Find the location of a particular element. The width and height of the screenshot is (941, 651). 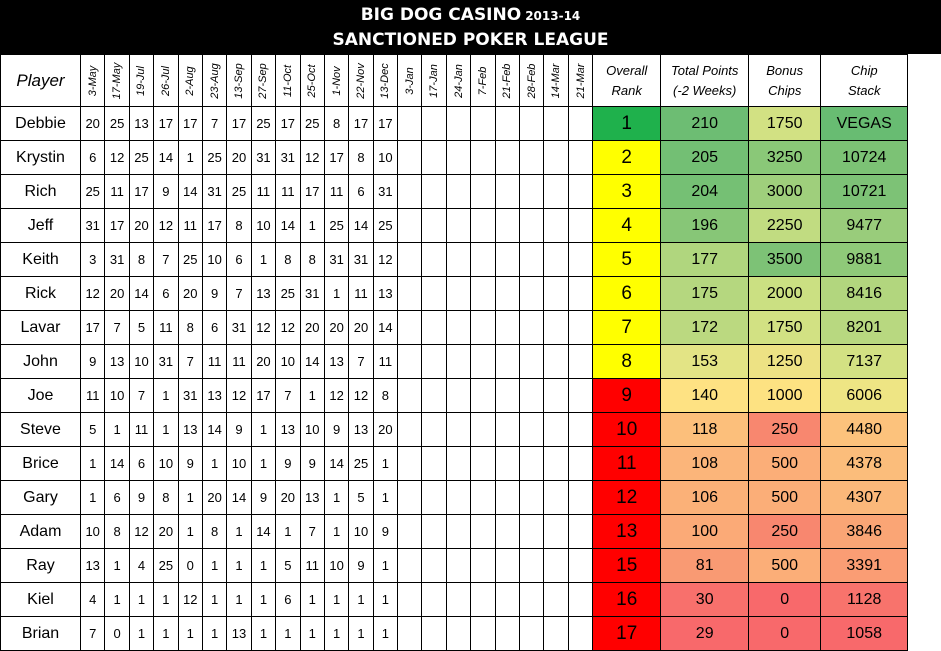

overall-rank-cell: 11 is located at coordinates (627, 463).